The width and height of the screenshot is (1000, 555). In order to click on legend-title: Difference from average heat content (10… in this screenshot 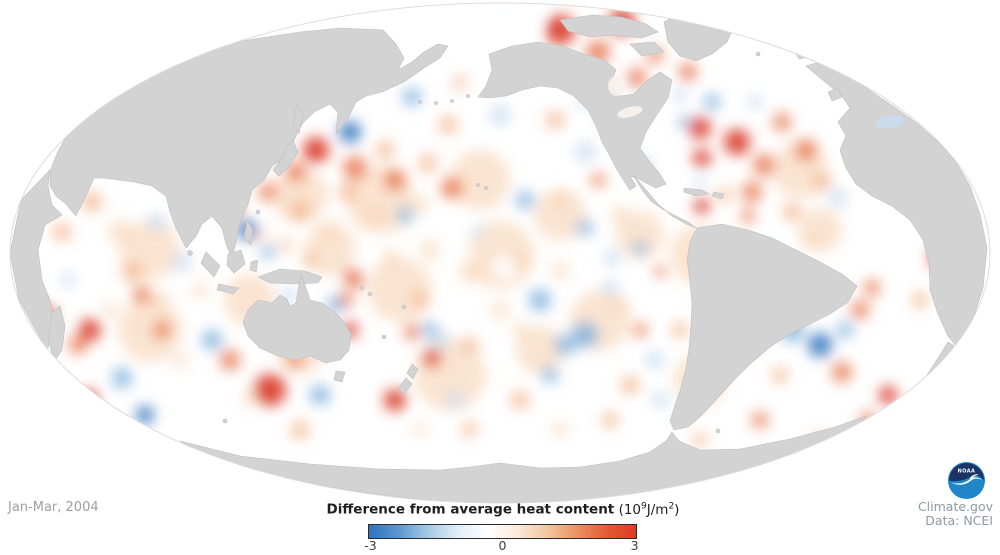, I will do `click(503, 509)`.